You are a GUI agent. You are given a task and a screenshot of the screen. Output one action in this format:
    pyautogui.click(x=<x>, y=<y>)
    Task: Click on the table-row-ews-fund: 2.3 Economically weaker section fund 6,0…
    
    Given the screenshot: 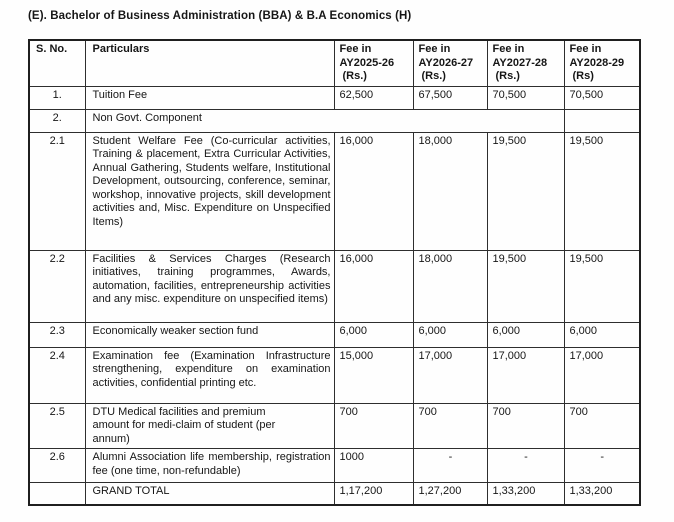 What is the action you would take?
    pyautogui.click(x=334, y=334)
    